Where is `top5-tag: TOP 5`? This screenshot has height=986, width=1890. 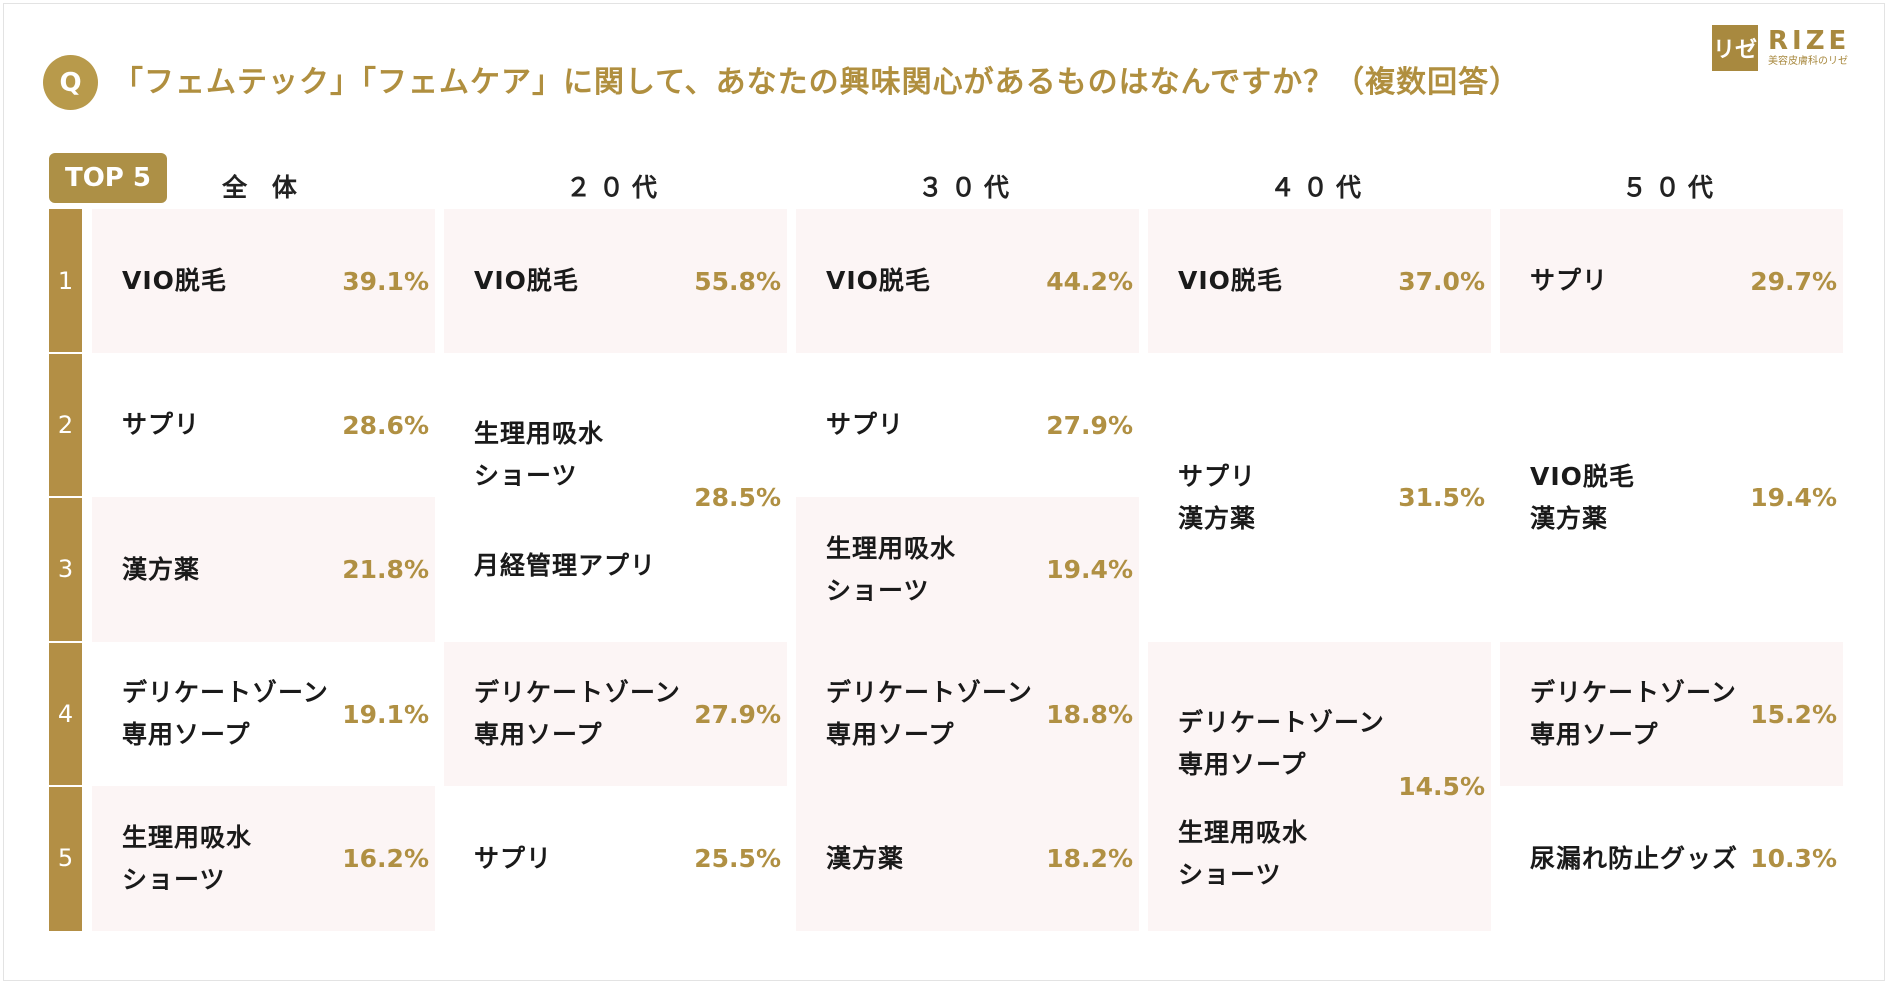
top5-tag: TOP 5 is located at coordinates (108, 178).